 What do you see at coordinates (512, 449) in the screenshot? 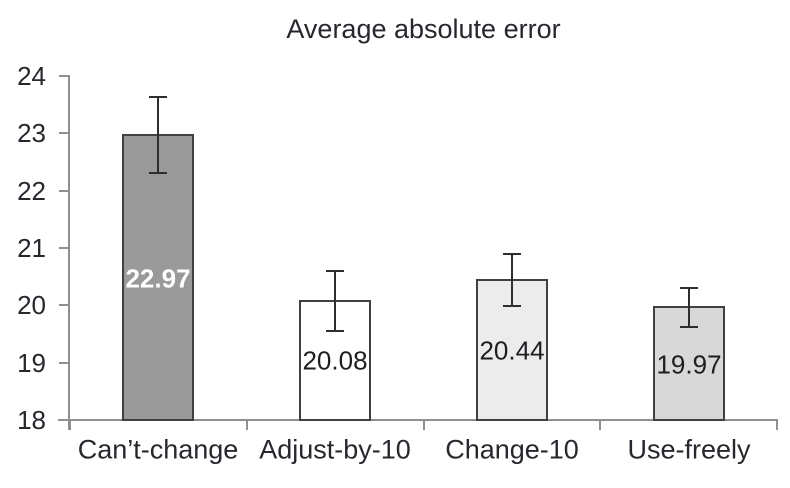
I see `category-label: Change-10` at bounding box center [512, 449].